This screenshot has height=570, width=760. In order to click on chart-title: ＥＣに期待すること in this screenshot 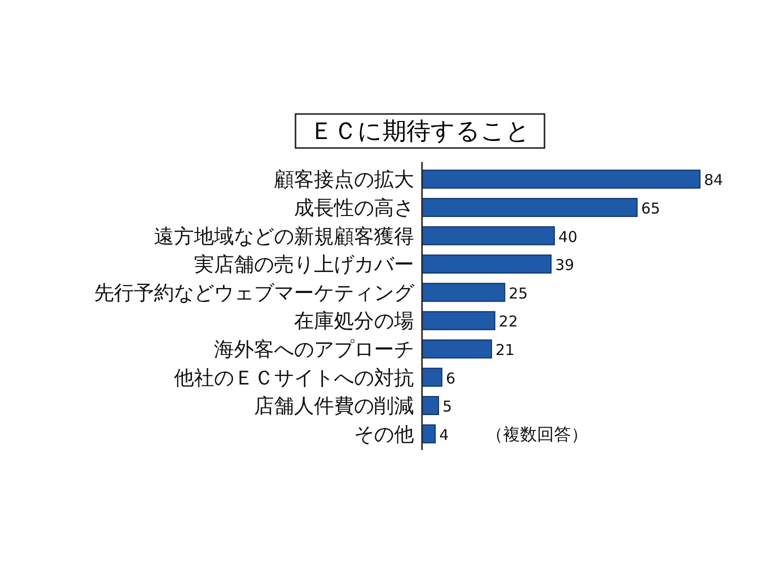, I will do `click(420, 131)`.